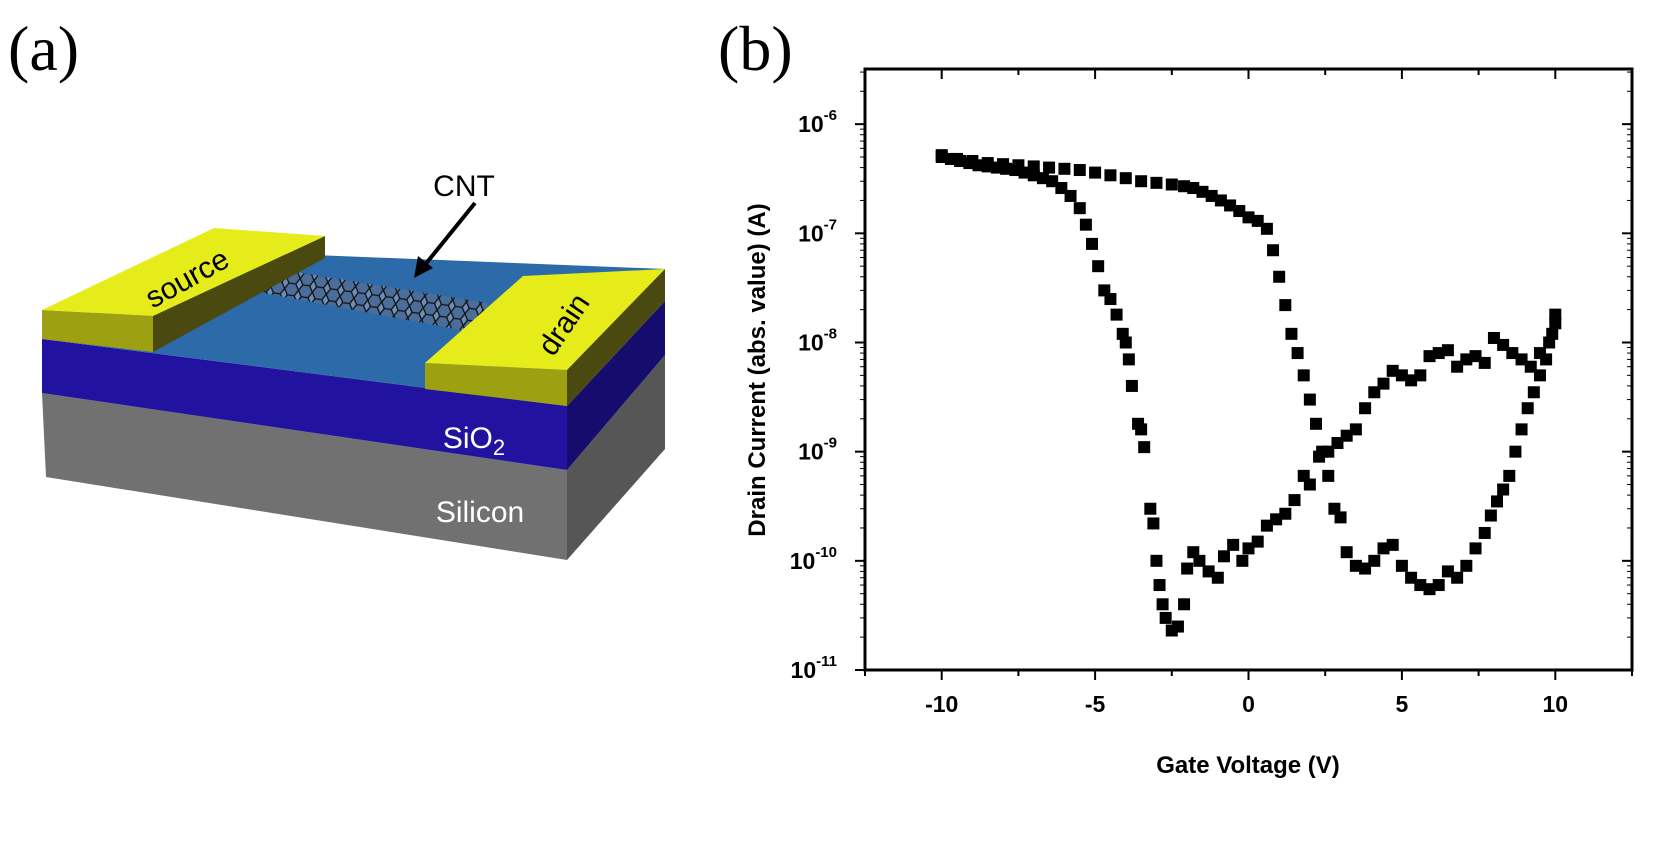  I want to click on source-electrode, so click(183, 272).